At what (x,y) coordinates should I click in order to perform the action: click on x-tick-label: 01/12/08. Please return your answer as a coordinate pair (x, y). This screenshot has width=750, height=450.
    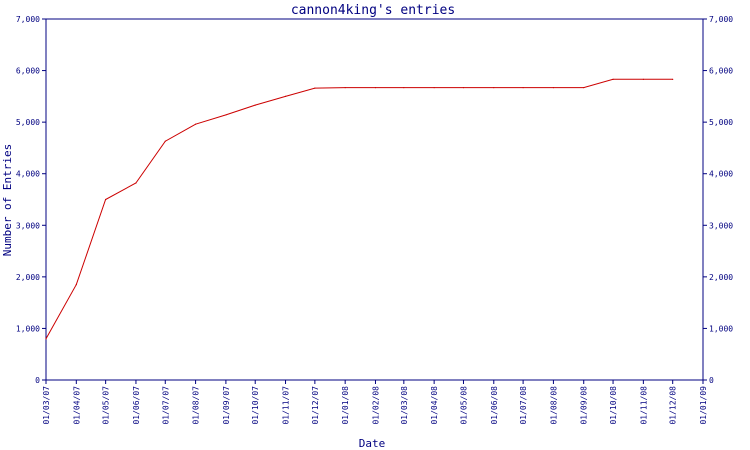
    Looking at the image, I should click on (673, 405).